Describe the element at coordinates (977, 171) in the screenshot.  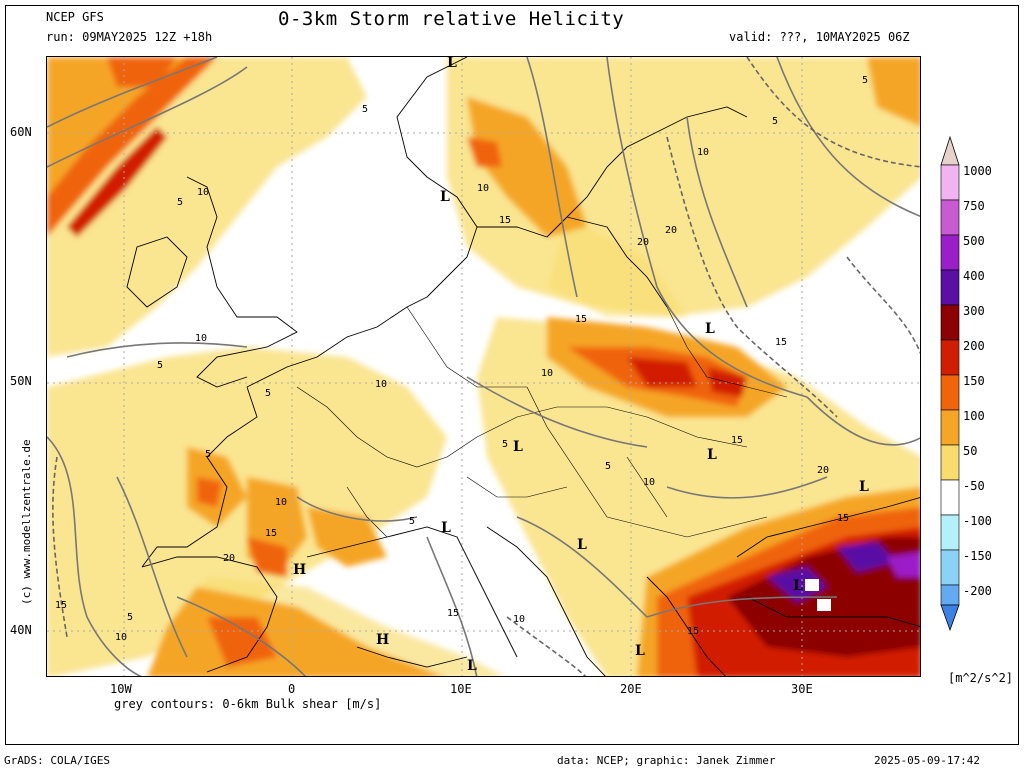
I see `colorbar-label: 1000` at that location.